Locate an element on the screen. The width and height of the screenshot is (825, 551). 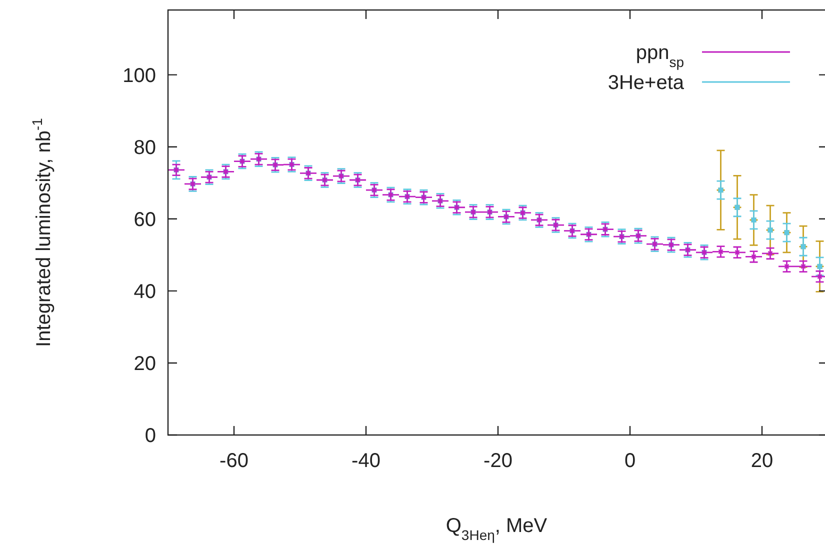
x-tick-label: 0 is located at coordinates (630, 461).